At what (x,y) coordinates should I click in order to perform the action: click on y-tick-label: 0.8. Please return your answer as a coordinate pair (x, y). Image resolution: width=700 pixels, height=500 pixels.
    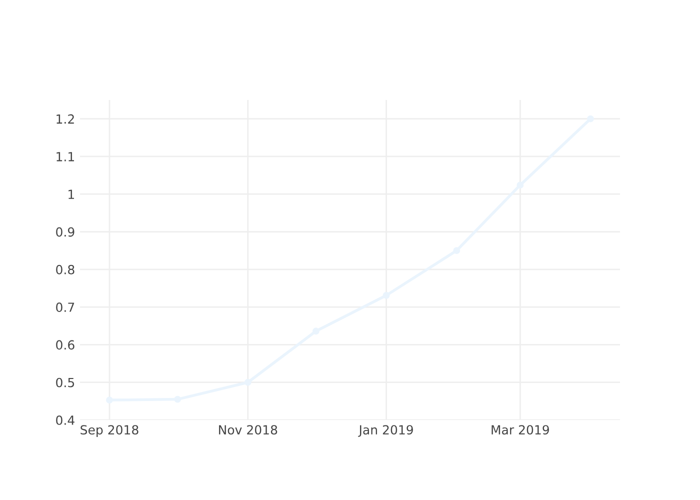
    Looking at the image, I should click on (65, 269).